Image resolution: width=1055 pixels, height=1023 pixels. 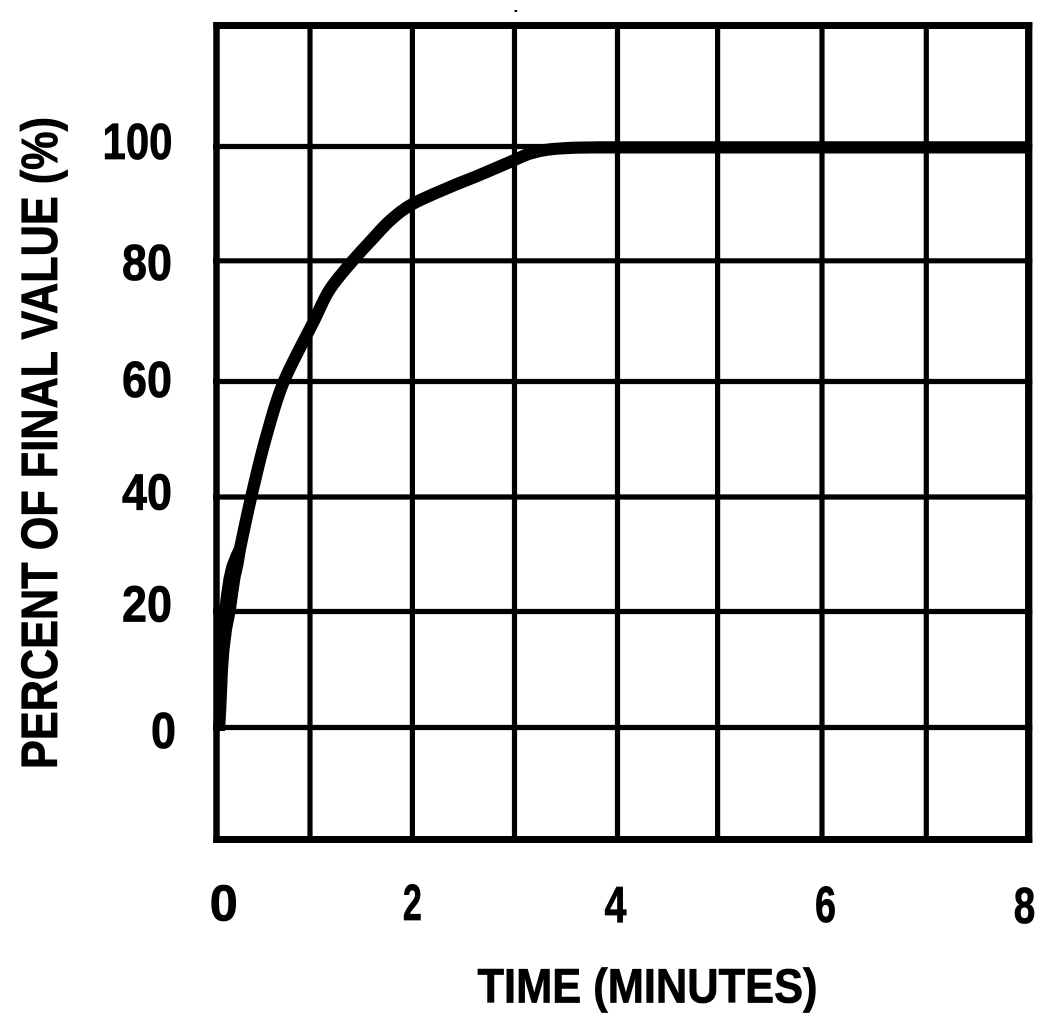 What do you see at coordinates (412, 902) in the screenshot?
I see `svg-text: 2` at bounding box center [412, 902].